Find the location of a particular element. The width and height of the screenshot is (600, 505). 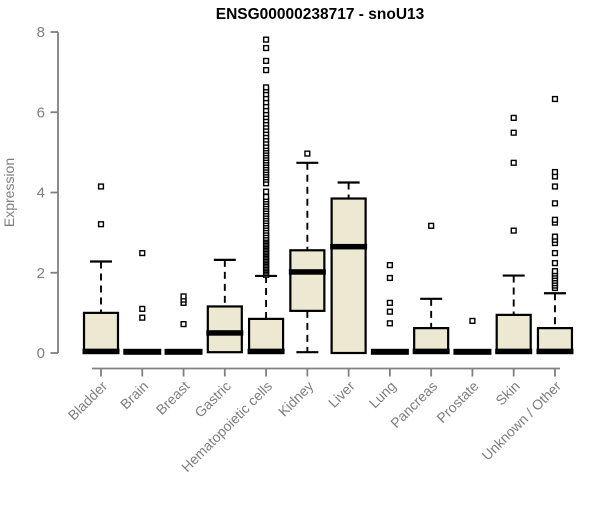

x-axis-label-skin: Skin is located at coordinates (507, 393).